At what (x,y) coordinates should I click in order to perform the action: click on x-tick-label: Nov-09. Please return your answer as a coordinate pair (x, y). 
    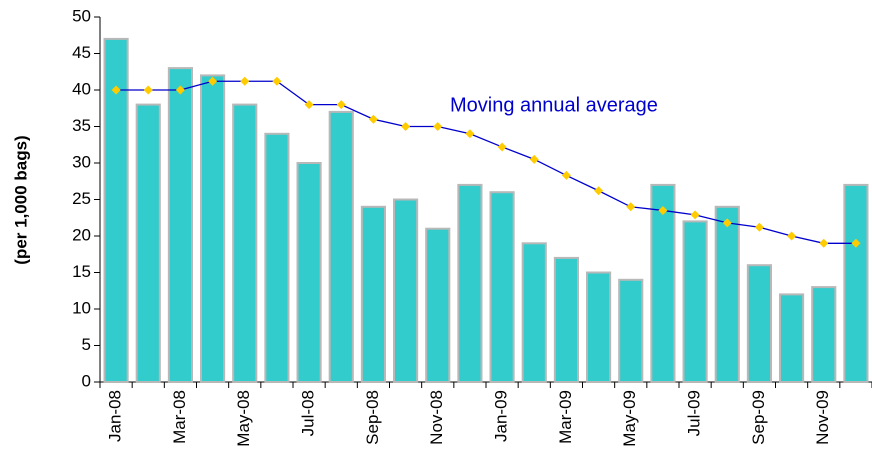
    Looking at the image, I should click on (822, 417).